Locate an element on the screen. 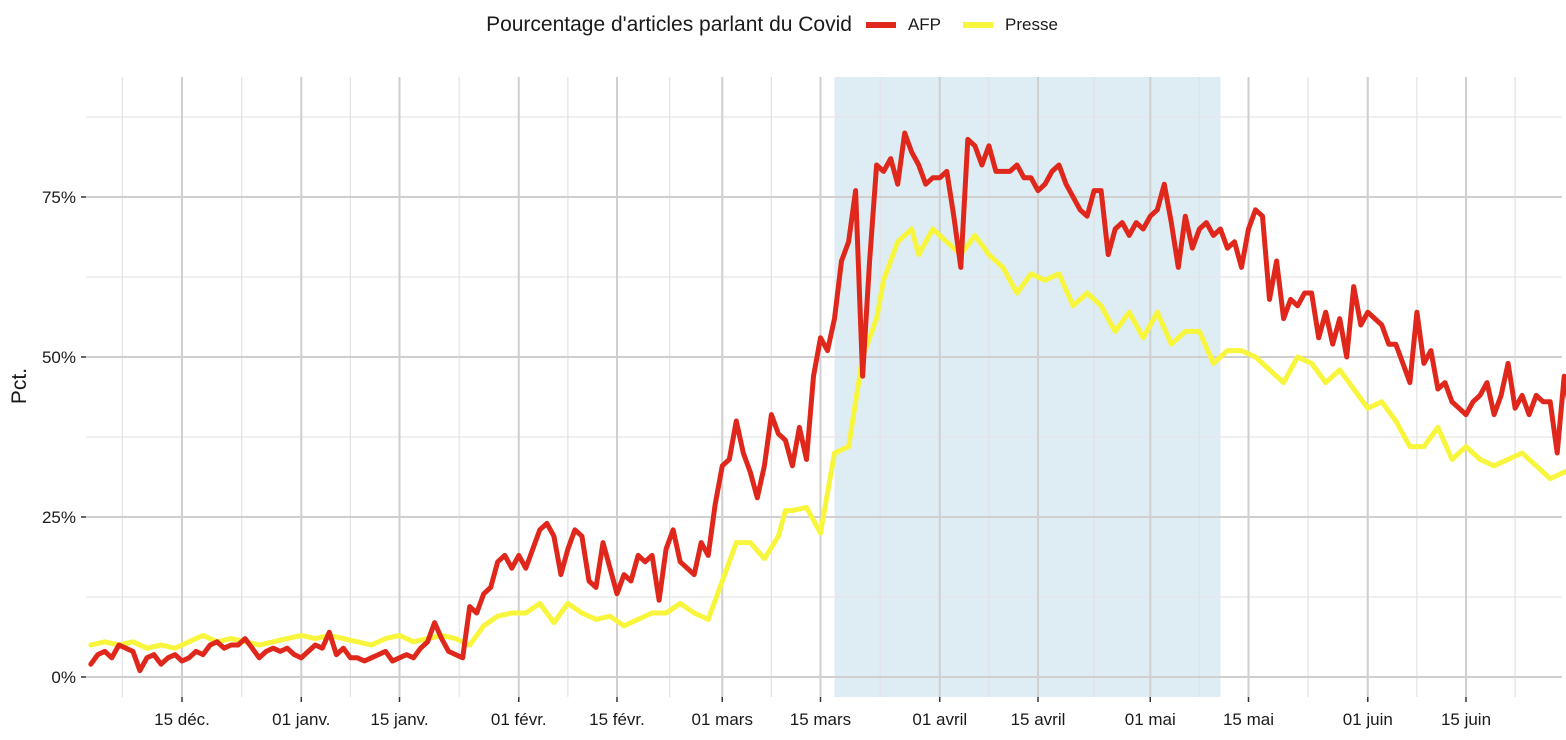 Image resolution: width=1566 pixels, height=740 pixels. y-axis-label: Pct. is located at coordinates (19, 386).